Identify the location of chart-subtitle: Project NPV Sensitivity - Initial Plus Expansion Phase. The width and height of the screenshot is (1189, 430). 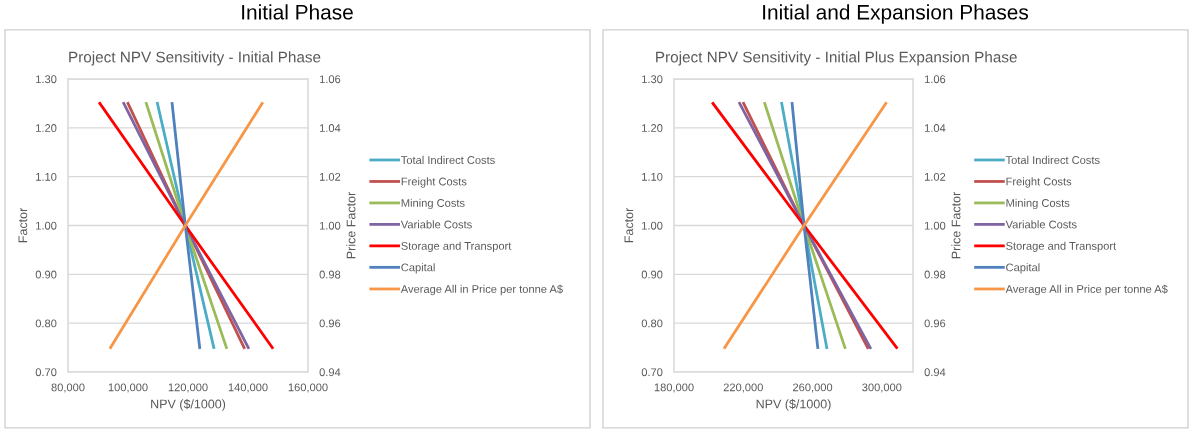
(836, 58).